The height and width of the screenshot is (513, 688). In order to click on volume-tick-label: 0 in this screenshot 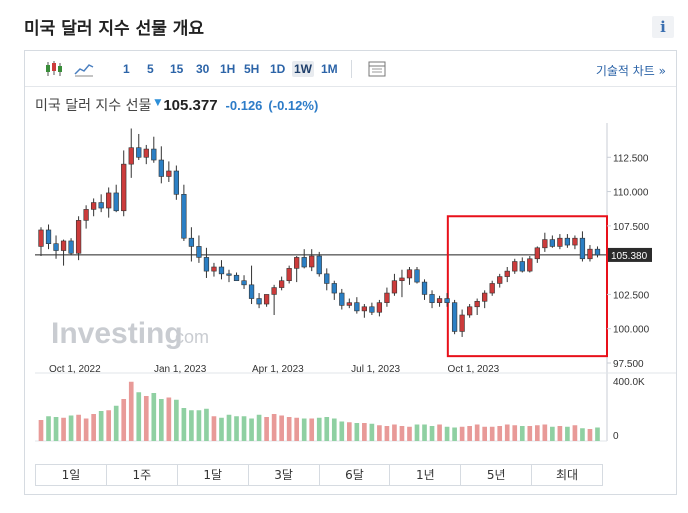, I will do `click(616, 436)`.